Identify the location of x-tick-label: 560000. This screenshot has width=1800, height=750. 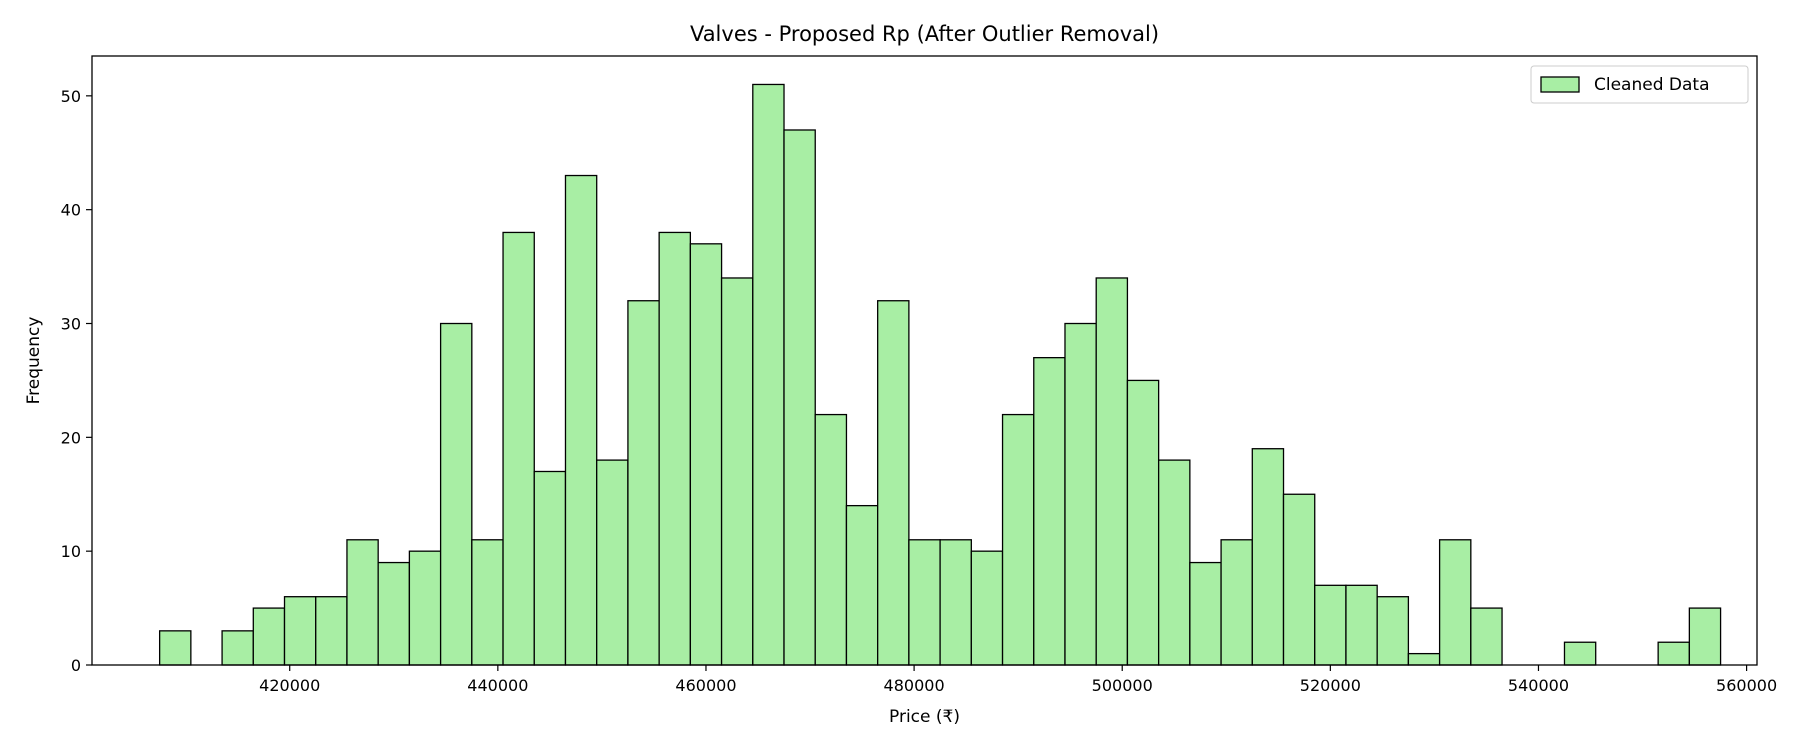
(1746, 685).